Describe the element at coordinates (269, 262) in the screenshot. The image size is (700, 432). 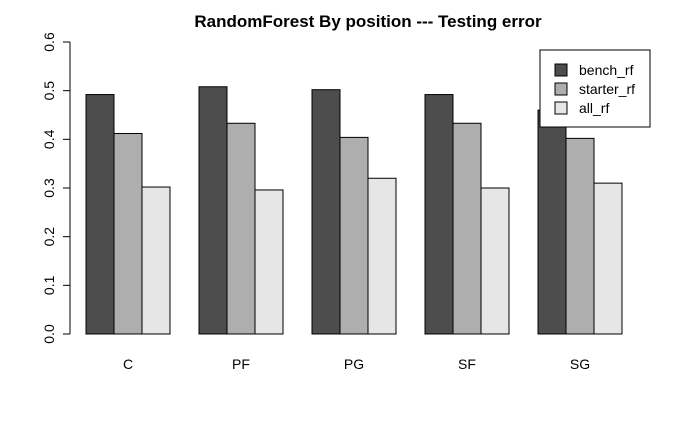
I see `bar-all_rf-PF` at that location.